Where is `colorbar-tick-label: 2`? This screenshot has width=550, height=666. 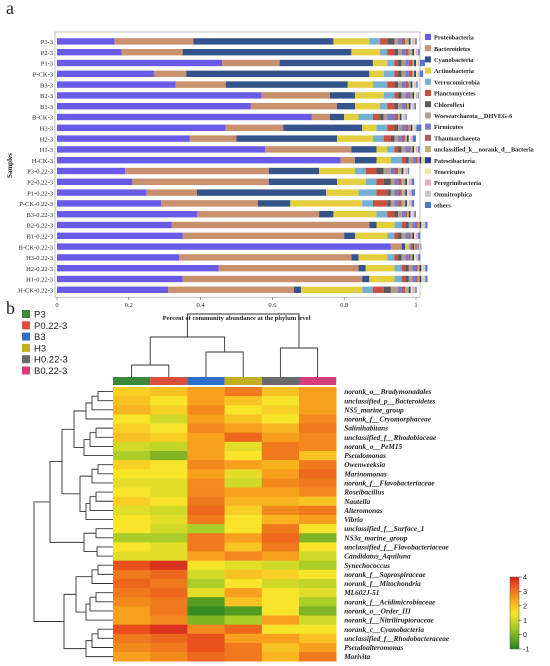
colorbar-tick-label: 2 is located at coordinates (525, 605).